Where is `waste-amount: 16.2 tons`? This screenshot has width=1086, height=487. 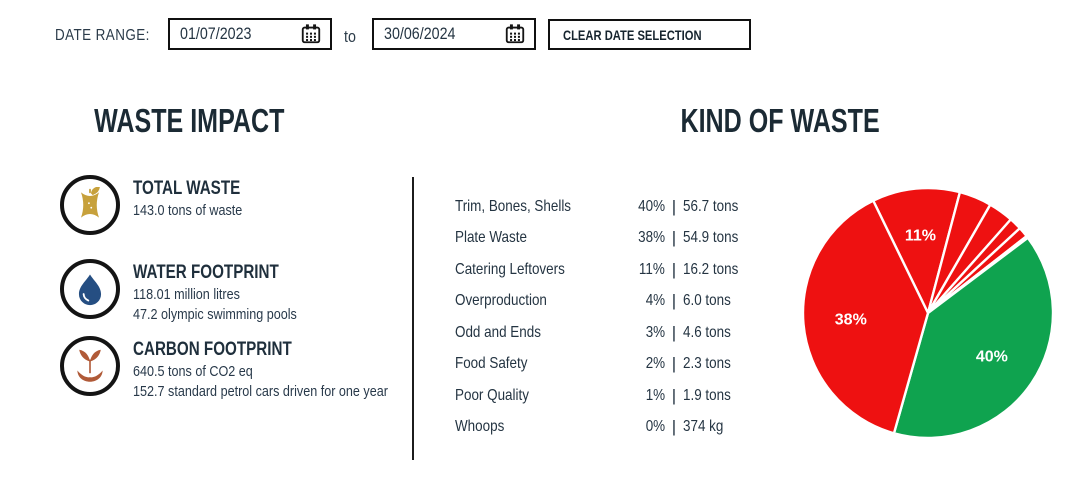 waste-amount: 16.2 tons is located at coordinates (711, 269).